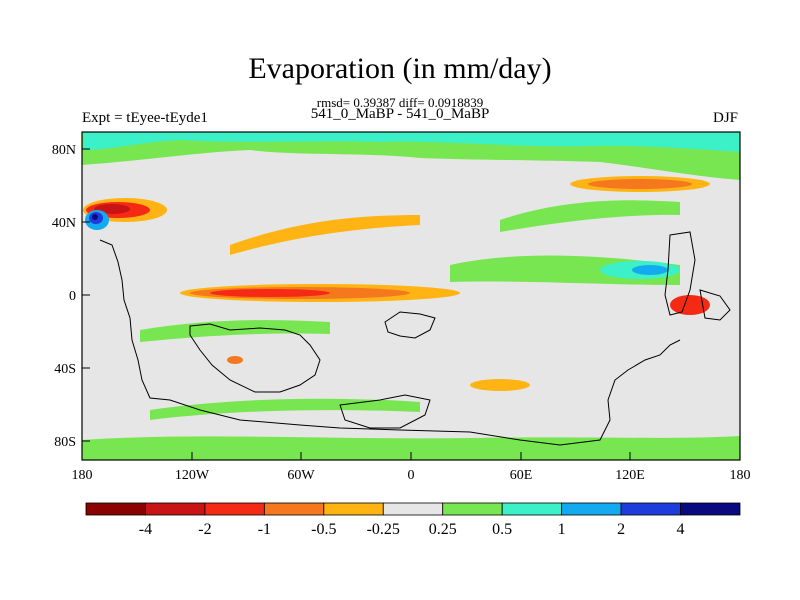 The height and width of the screenshot is (600, 800). What do you see at coordinates (145, 529) in the screenshot?
I see `colorbar-label: -4` at bounding box center [145, 529].